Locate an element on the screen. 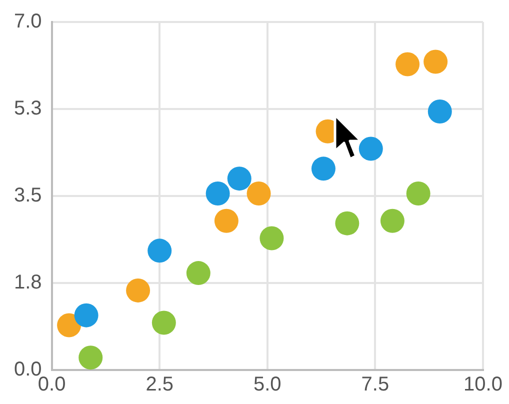  y-tick-label: 1.8 is located at coordinates (28, 283).